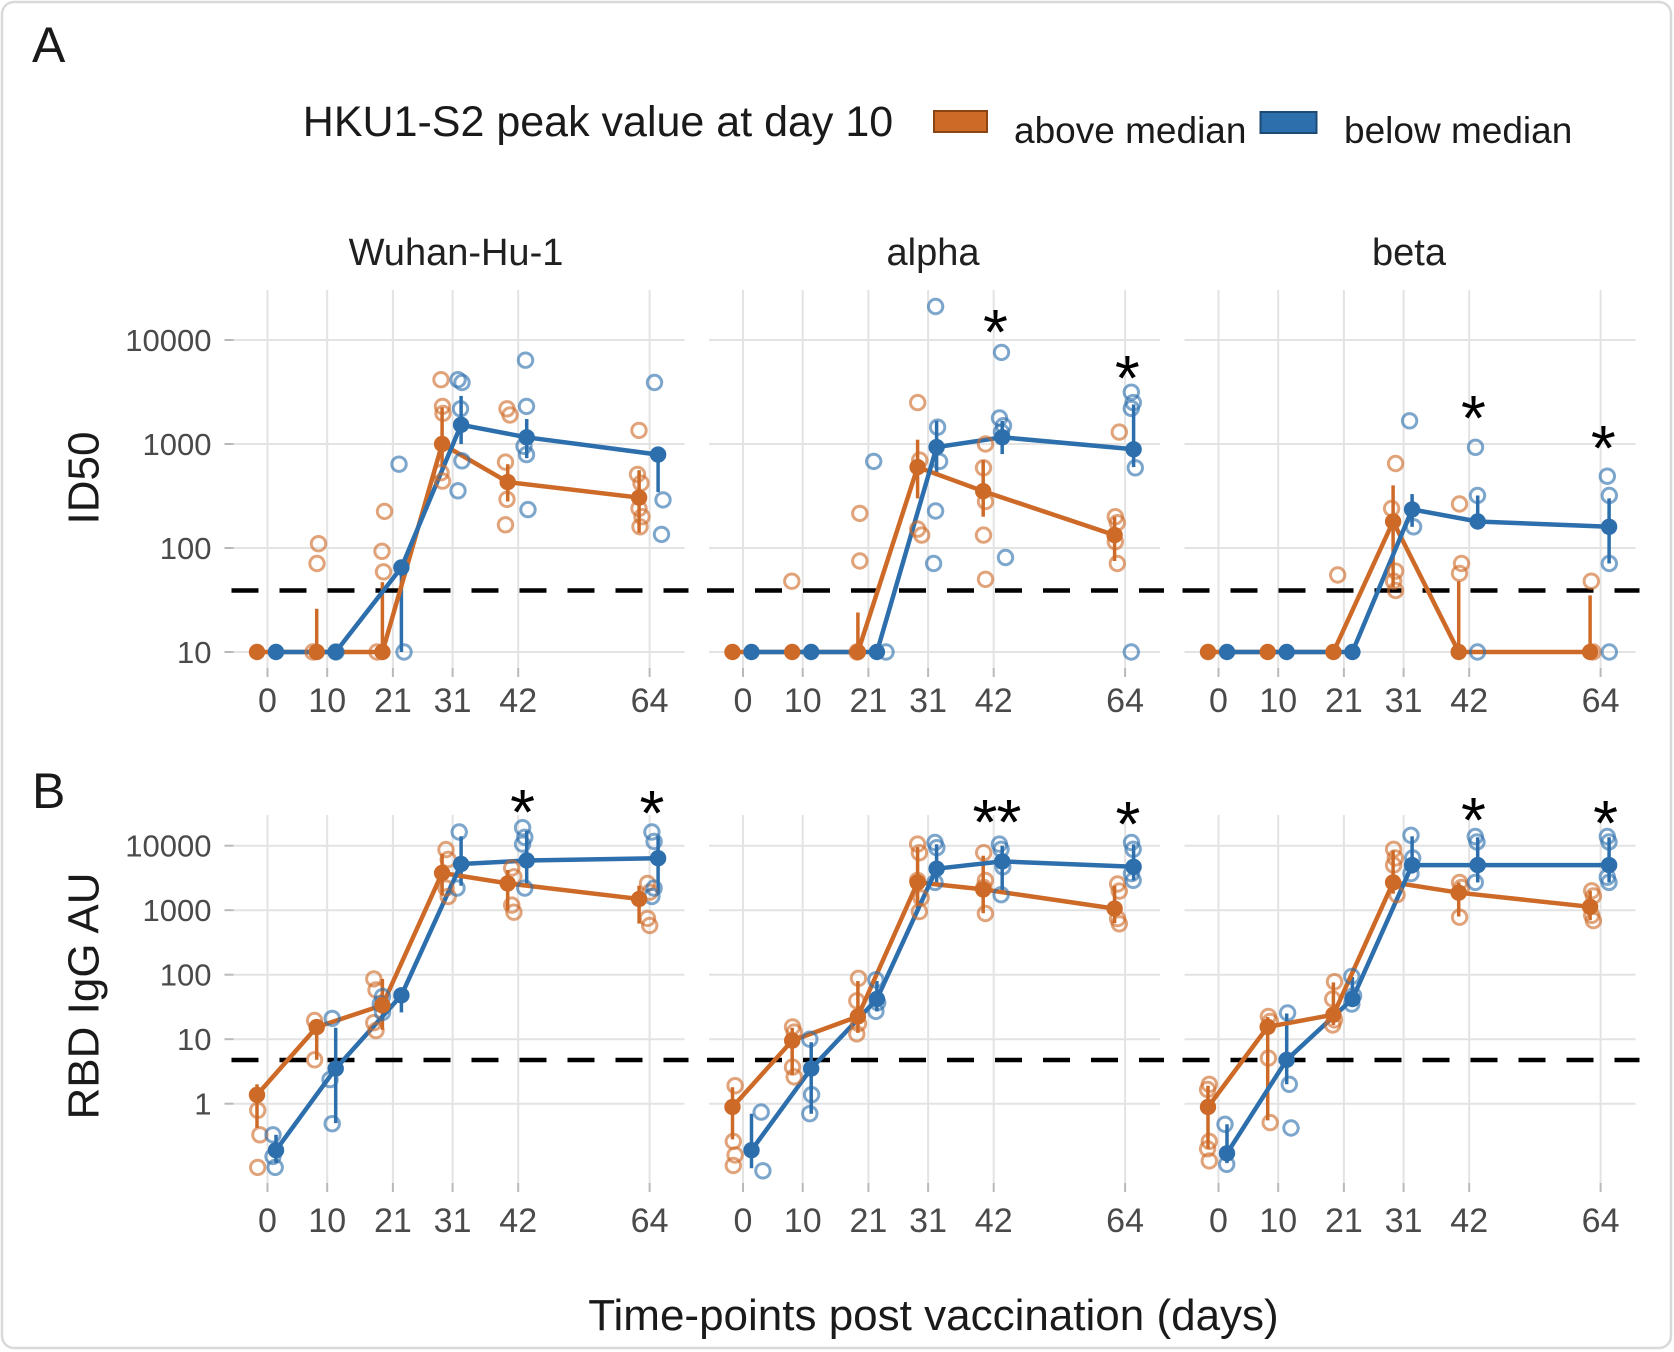  What do you see at coordinates (1458, 130) in the screenshot?
I see `svg-text: below median` at bounding box center [1458, 130].